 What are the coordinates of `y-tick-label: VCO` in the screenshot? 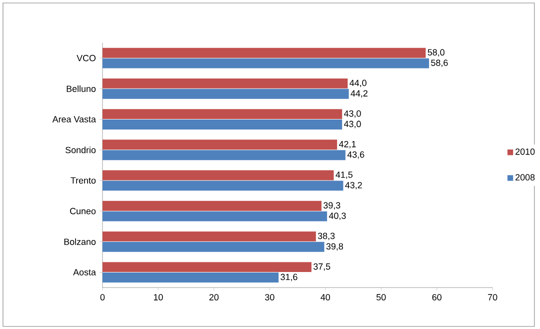 It's located at (86, 58).